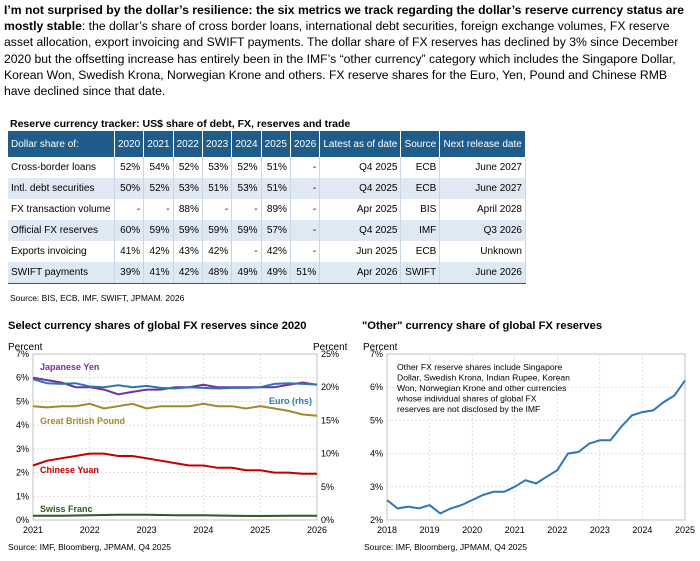  I want to click on table-header-cell: 2024, so click(246, 144).